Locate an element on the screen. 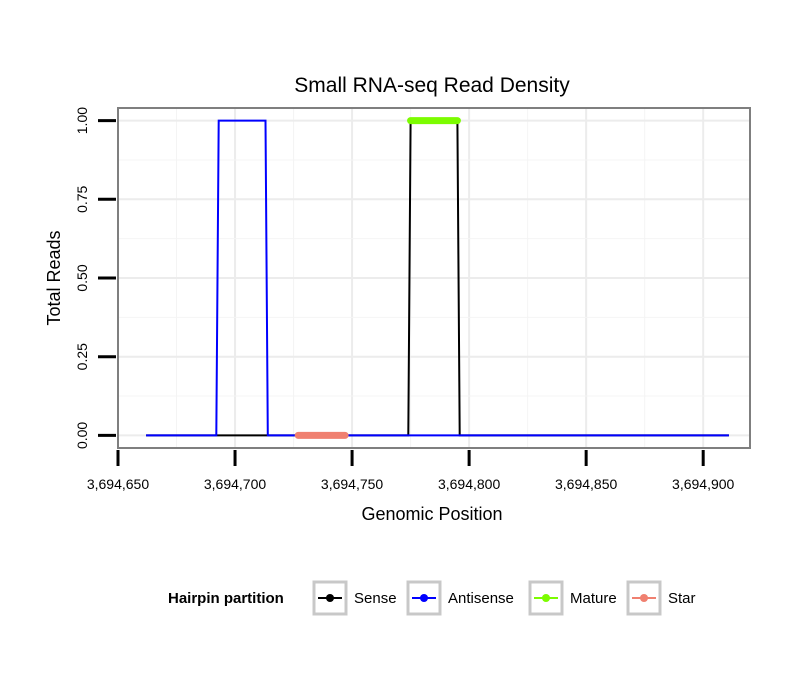 The height and width of the screenshot is (690, 810). x-tick-label: 3,694,650 is located at coordinates (118, 484).